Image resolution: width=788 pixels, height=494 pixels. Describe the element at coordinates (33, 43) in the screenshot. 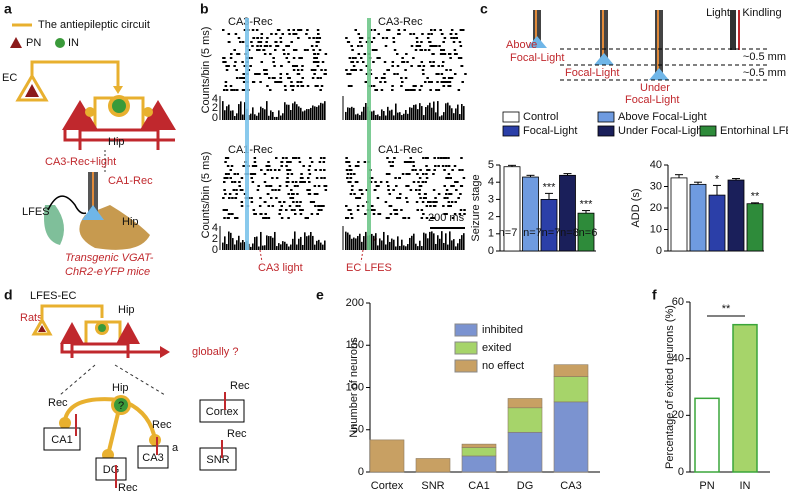

I see `label: PN` at that location.